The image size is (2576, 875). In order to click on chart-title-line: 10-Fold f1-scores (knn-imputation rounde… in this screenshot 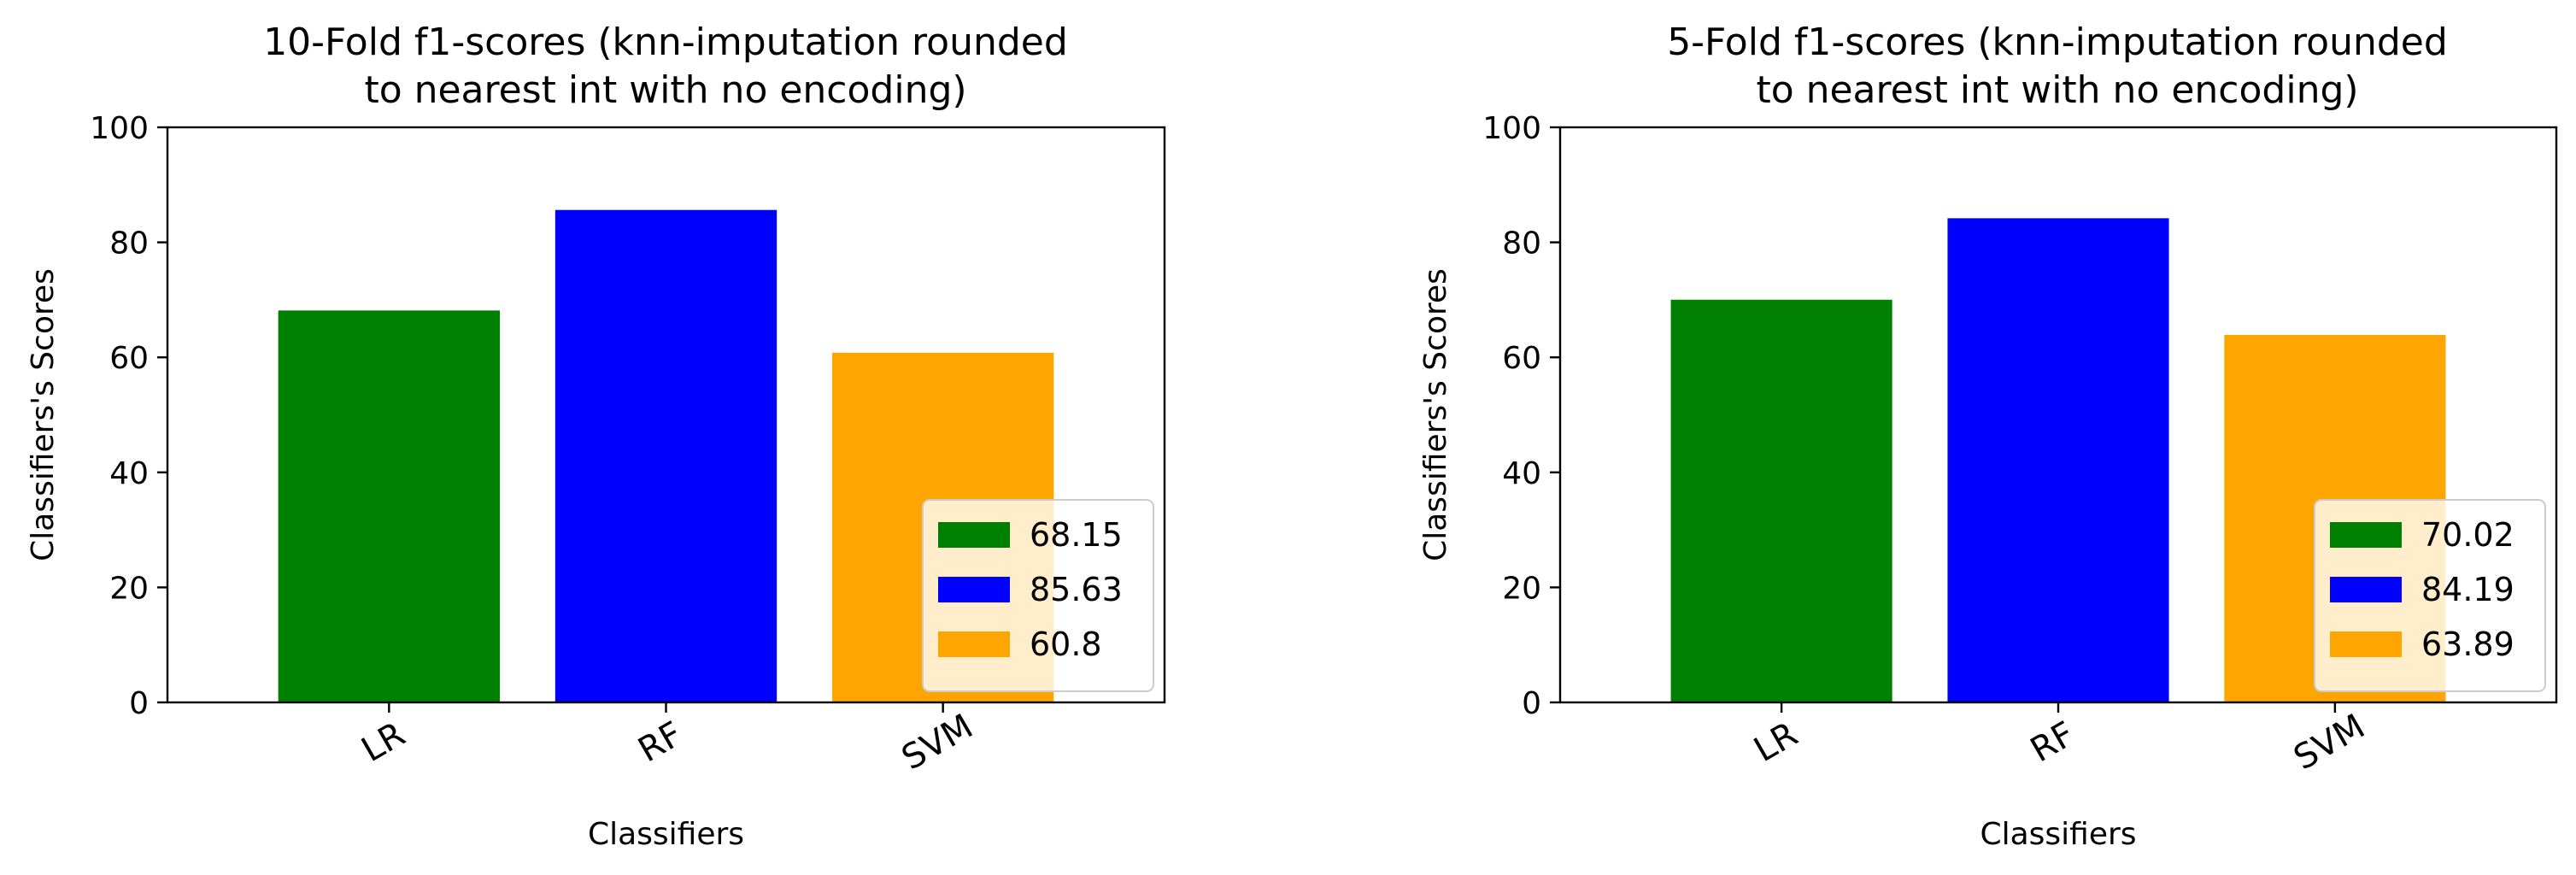, I will do `click(665, 43)`.